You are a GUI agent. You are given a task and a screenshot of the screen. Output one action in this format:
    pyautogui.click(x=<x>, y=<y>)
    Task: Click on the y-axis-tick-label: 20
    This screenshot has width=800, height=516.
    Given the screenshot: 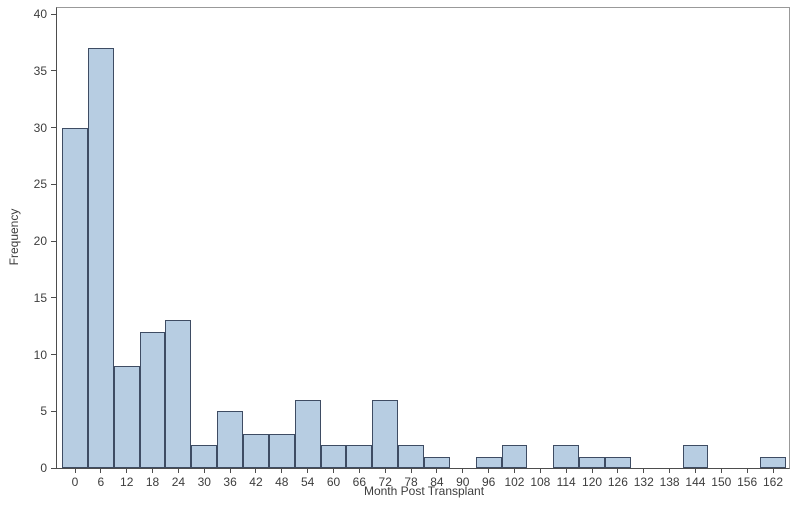 What is the action you would take?
    pyautogui.click(x=40, y=241)
    